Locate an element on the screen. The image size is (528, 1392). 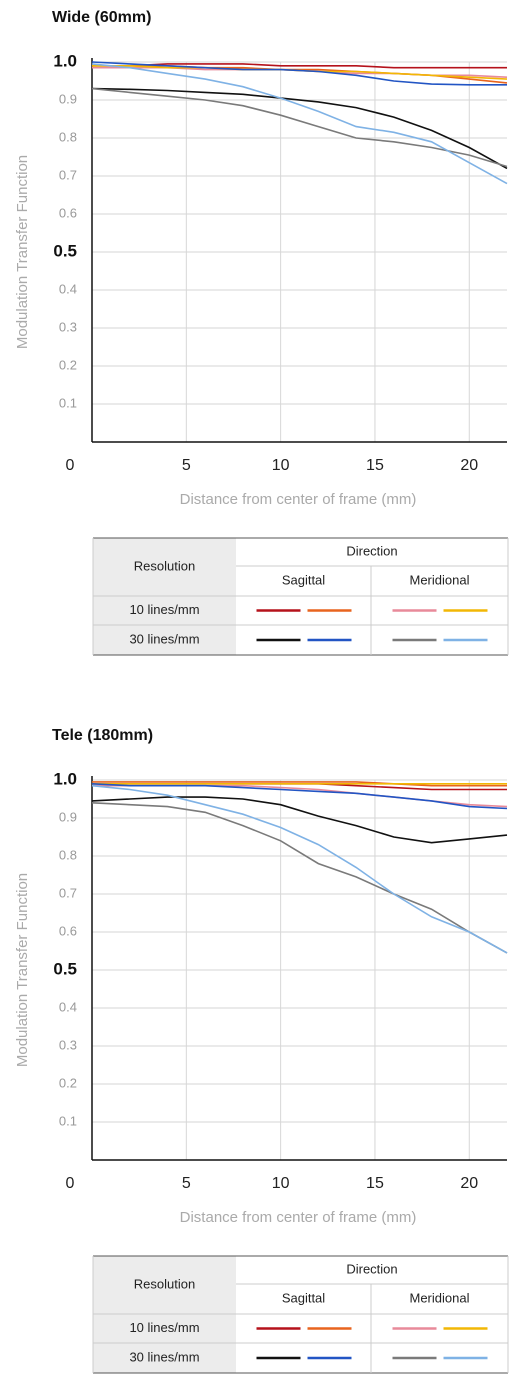
chart-title: Tele (180mm) is located at coordinates (102, 735).